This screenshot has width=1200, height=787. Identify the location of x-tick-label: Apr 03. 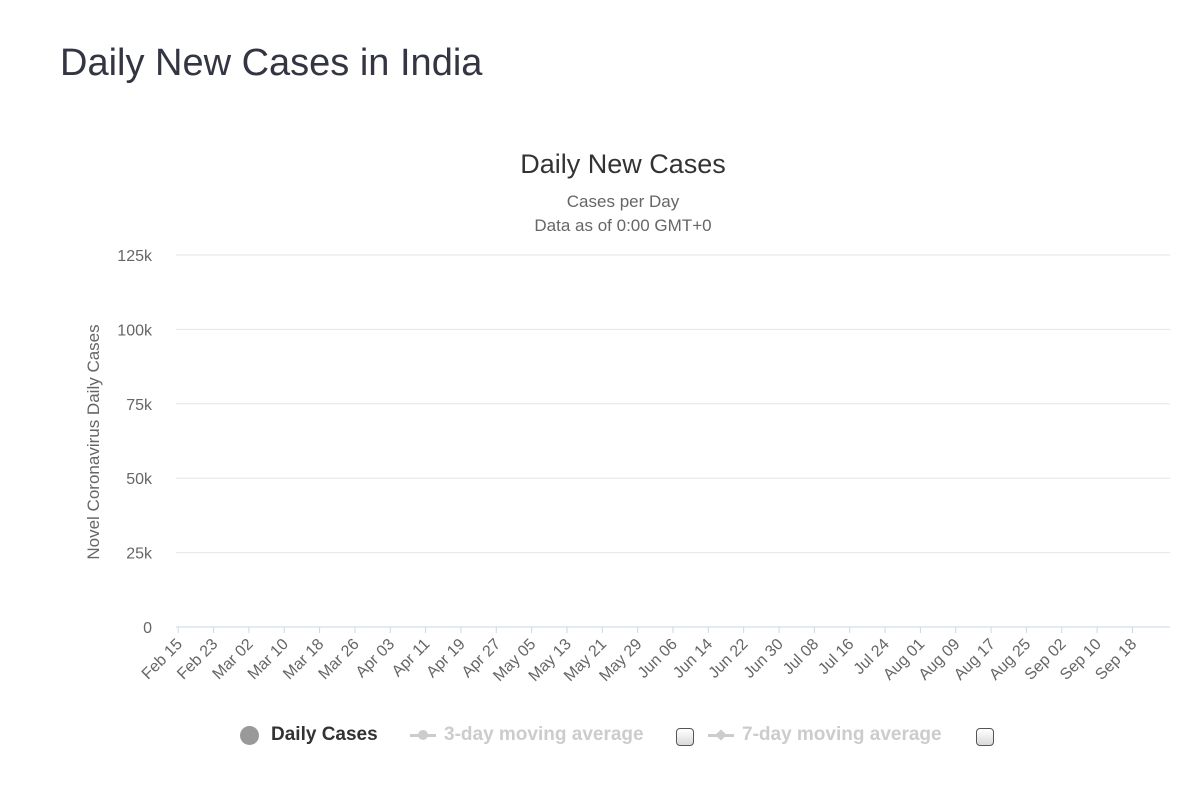
(375, 658).